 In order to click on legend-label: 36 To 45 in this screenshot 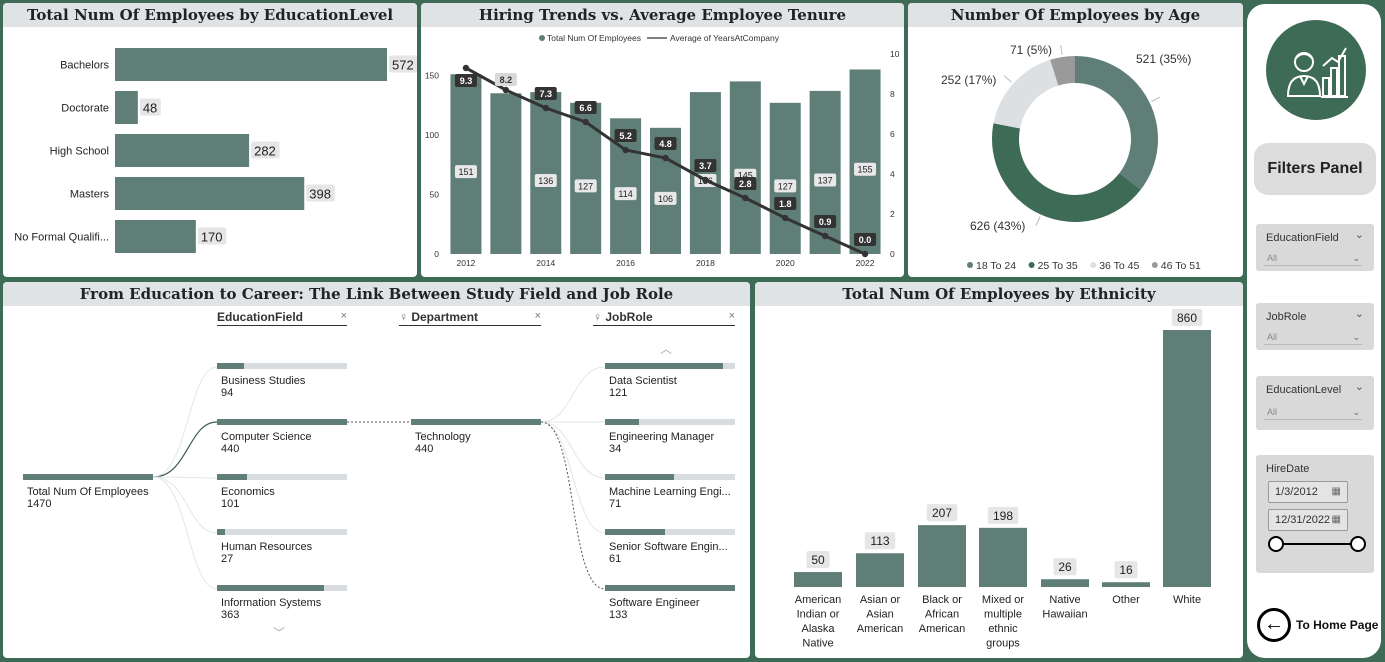, I will do `click(1119, 266)`.